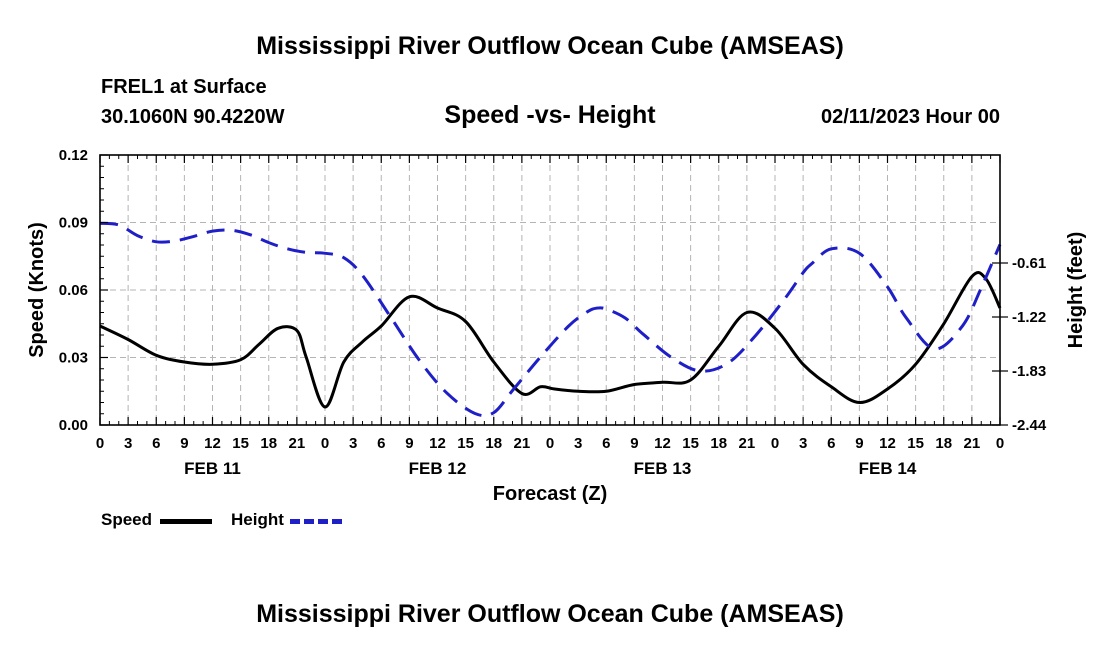  Describe the element at coordinates (550, 494) in the screenshot. I see `x-axis-title: Forecast (Z)` at that location.